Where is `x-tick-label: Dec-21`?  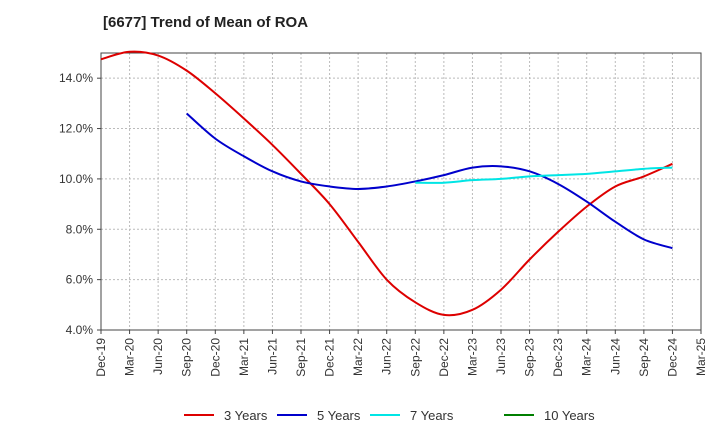 x-tick-label: Dec-21 is located at coordinates (330, 357).